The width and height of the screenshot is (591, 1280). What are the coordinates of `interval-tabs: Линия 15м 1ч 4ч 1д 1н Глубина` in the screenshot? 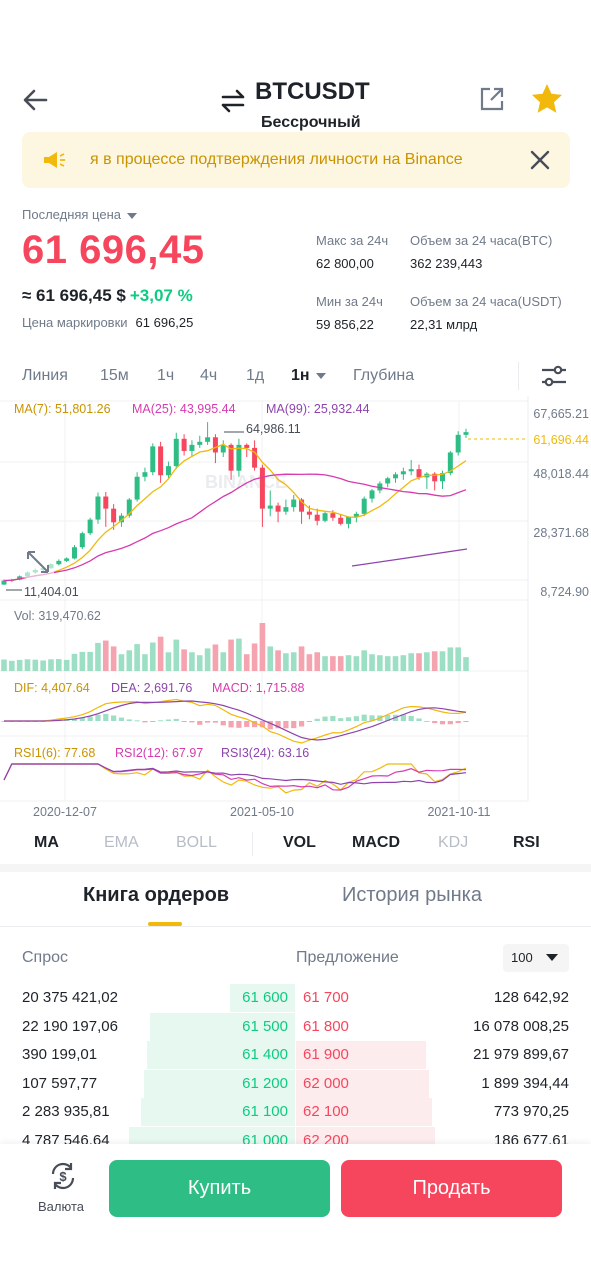 It's located at (295, 376).